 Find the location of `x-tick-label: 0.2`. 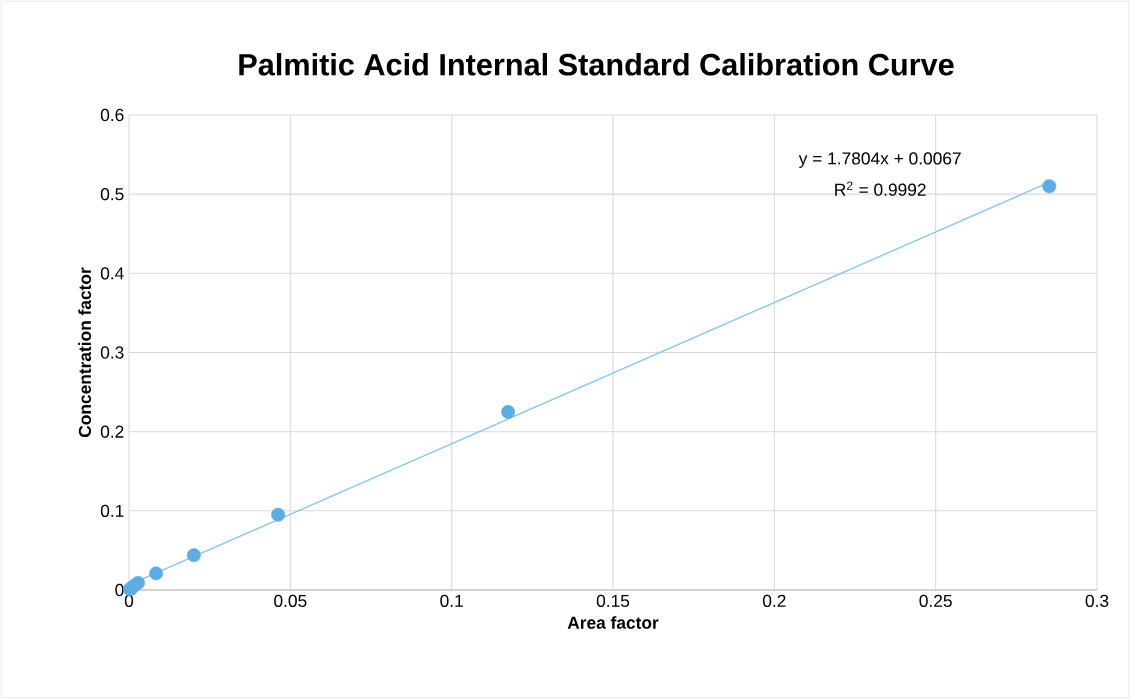

x-tick-label: 0.2 is located at coordinates (774, 600).